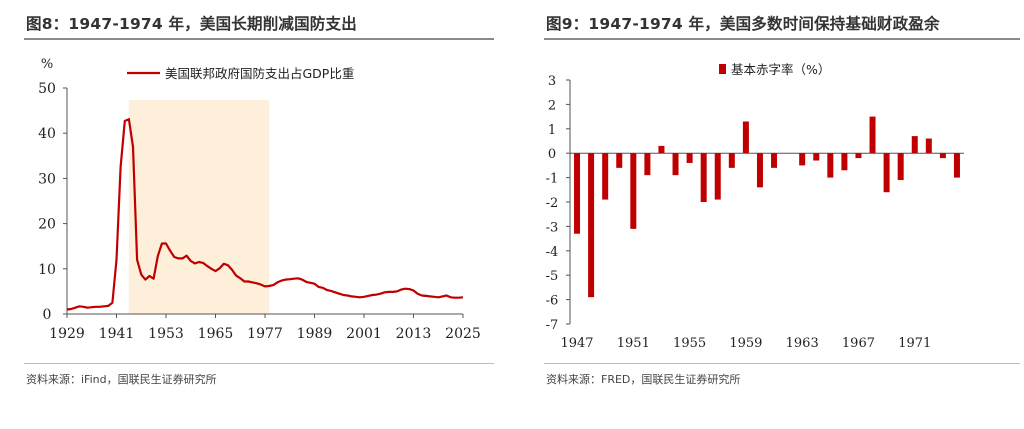 Image resolution: width=1024 pixels, height=429 pixels. What do you see at coordinates (759, 170) in the screenshot?
I see `bar-1960` at bounding box center [759, 170].